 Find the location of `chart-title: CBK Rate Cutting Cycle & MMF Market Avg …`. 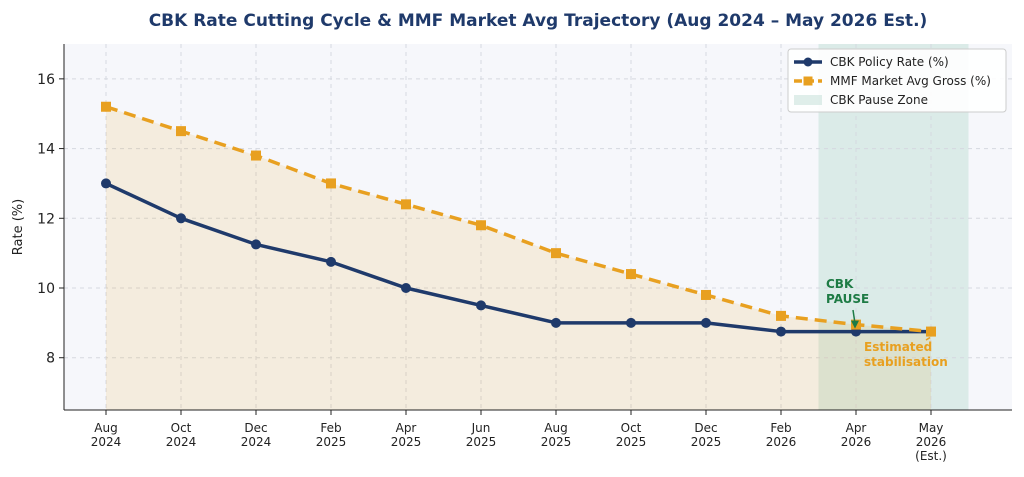

chart-title: CBK Rate Cutting Cycle & MMF Market Avg … is located at coordinates (538, 21).